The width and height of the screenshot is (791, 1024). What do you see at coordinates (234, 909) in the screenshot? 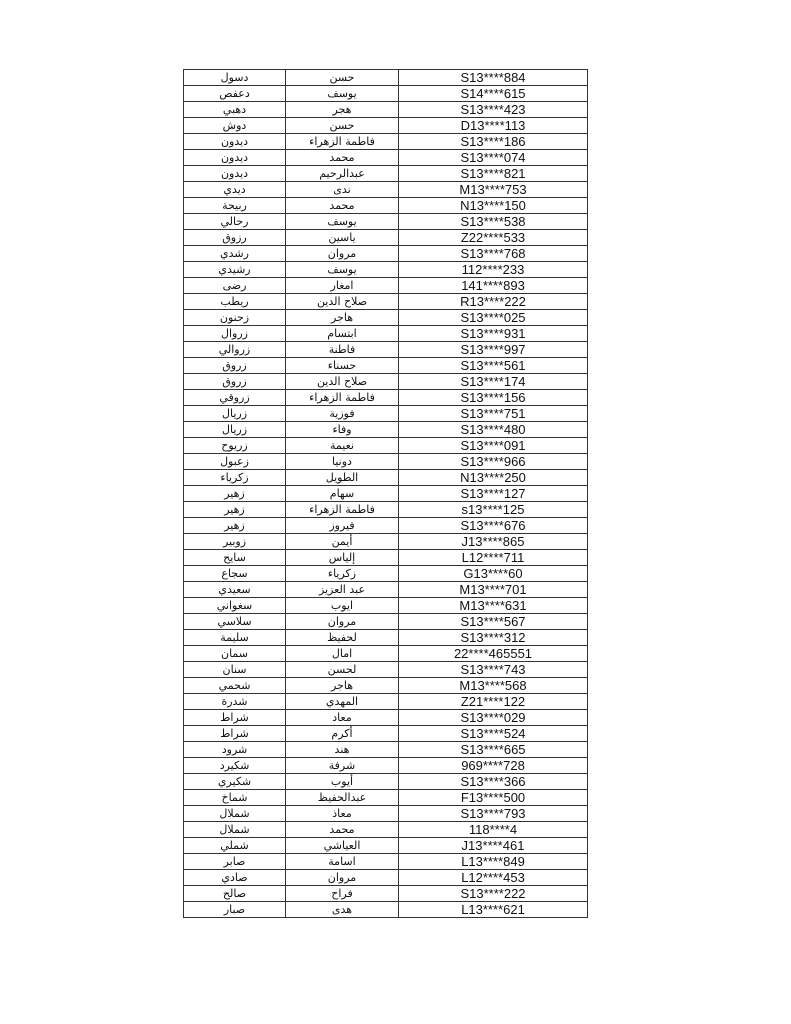
I see `last-name-cell: صبار` at bounding box center [234, 909].